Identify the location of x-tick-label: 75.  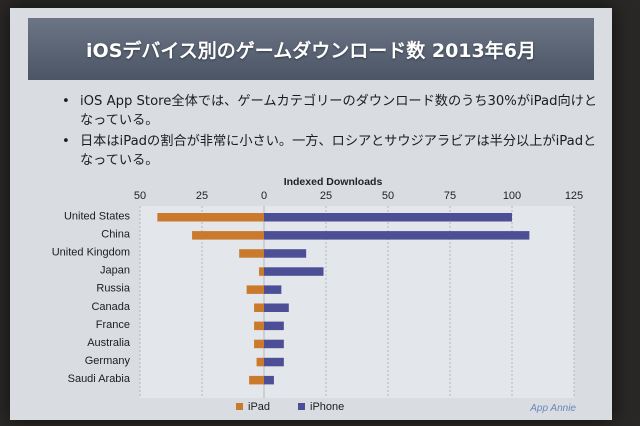
(450, 196).